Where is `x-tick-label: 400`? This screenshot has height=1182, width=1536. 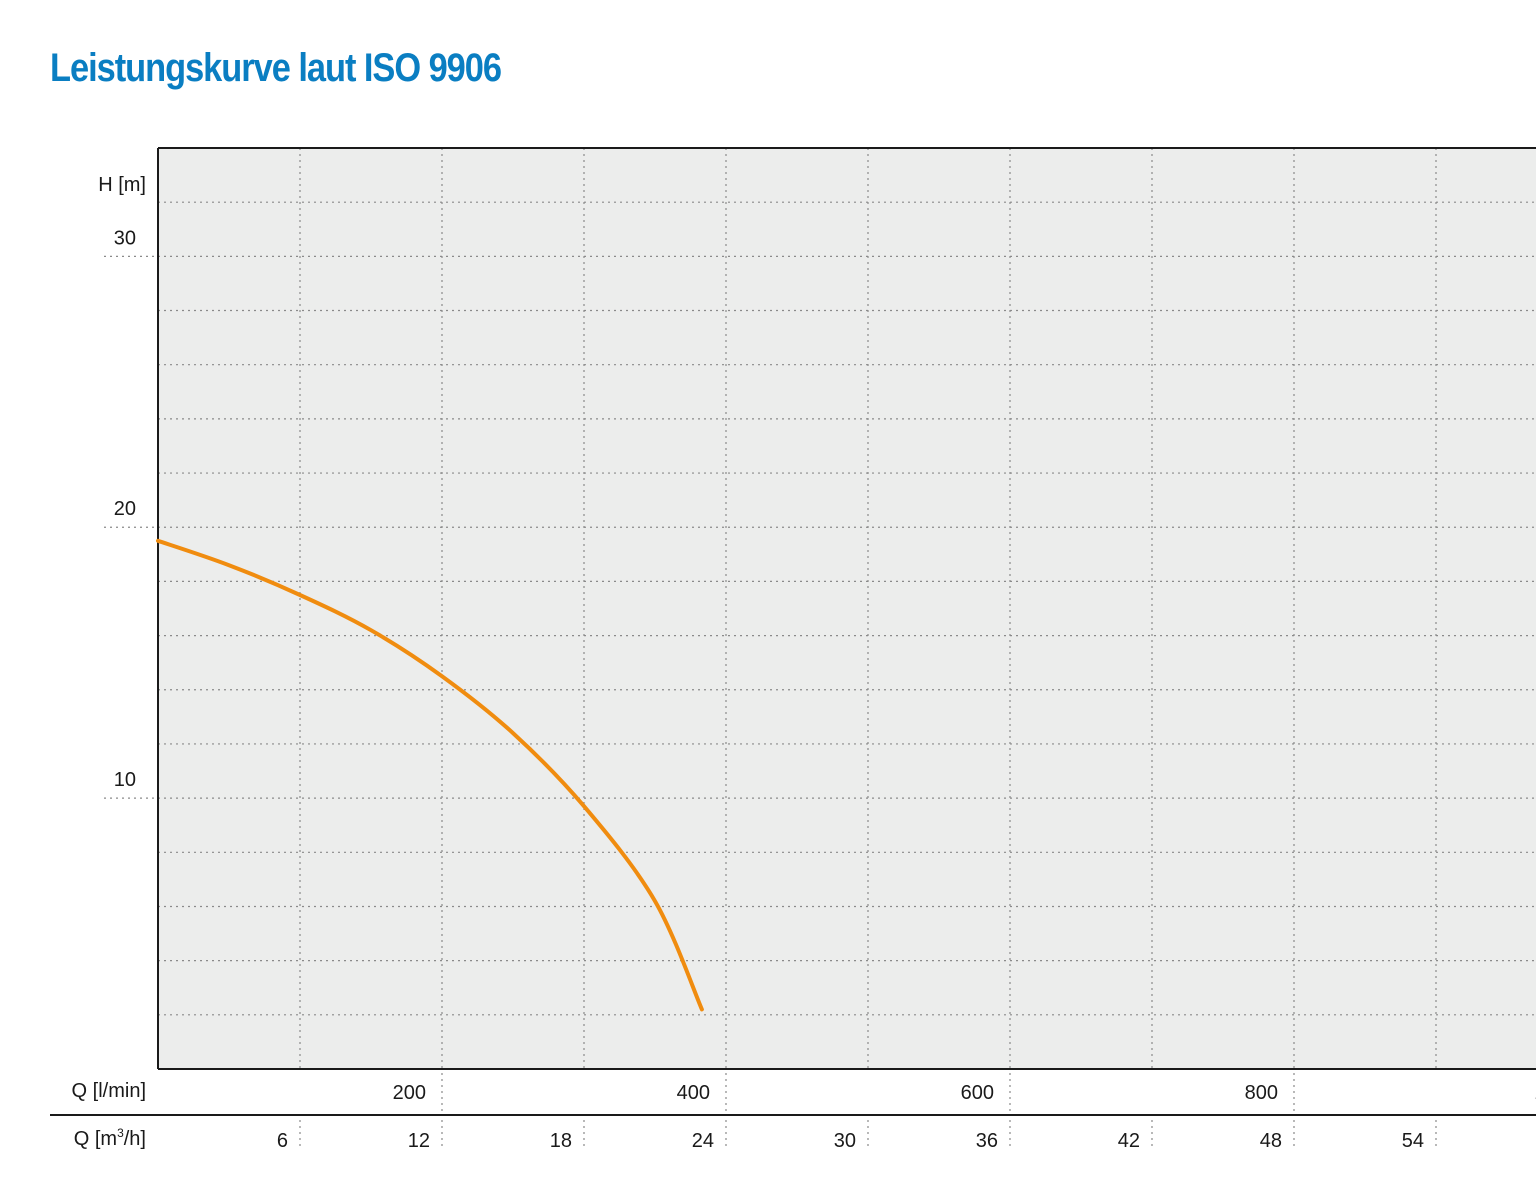 x-tick-label: 400 is located at coordinates (693, 1093).